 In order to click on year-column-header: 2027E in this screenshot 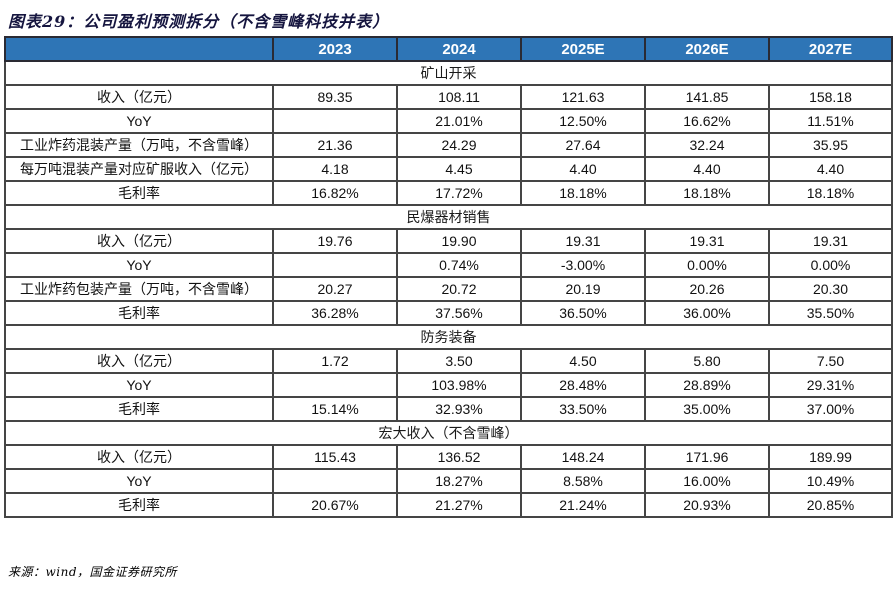, I will do `click(830, 49)`.